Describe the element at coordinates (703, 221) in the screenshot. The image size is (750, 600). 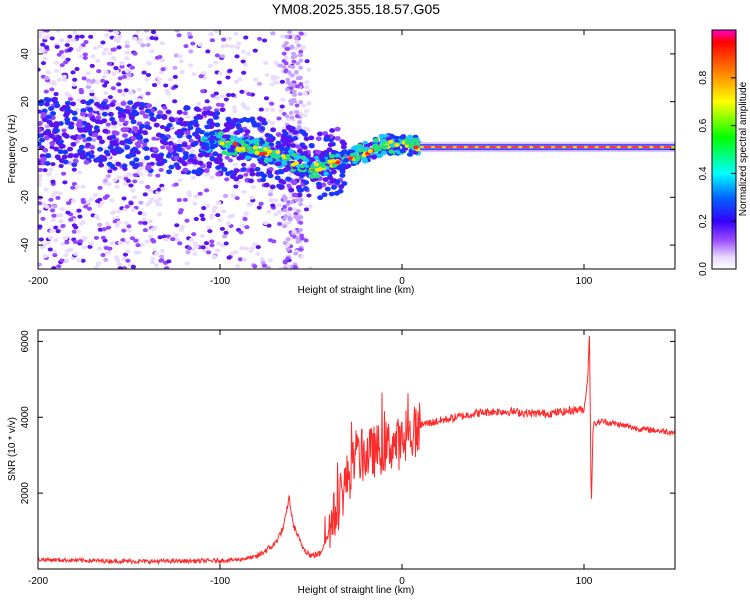
I see `colorbar-tick-label: 0.2` at that location.